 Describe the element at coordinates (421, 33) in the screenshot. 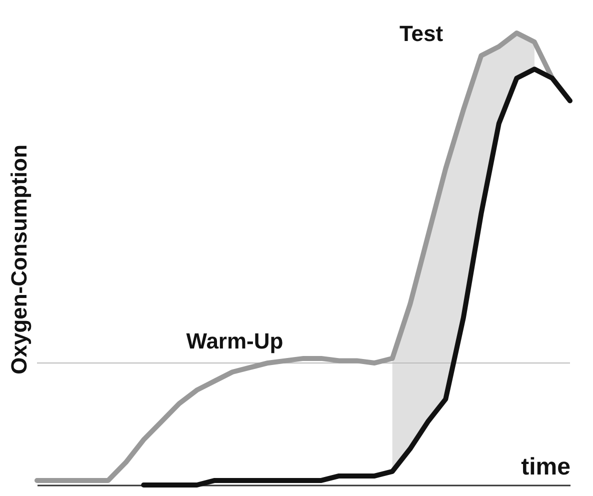

I see `annotation: Test` at that location.